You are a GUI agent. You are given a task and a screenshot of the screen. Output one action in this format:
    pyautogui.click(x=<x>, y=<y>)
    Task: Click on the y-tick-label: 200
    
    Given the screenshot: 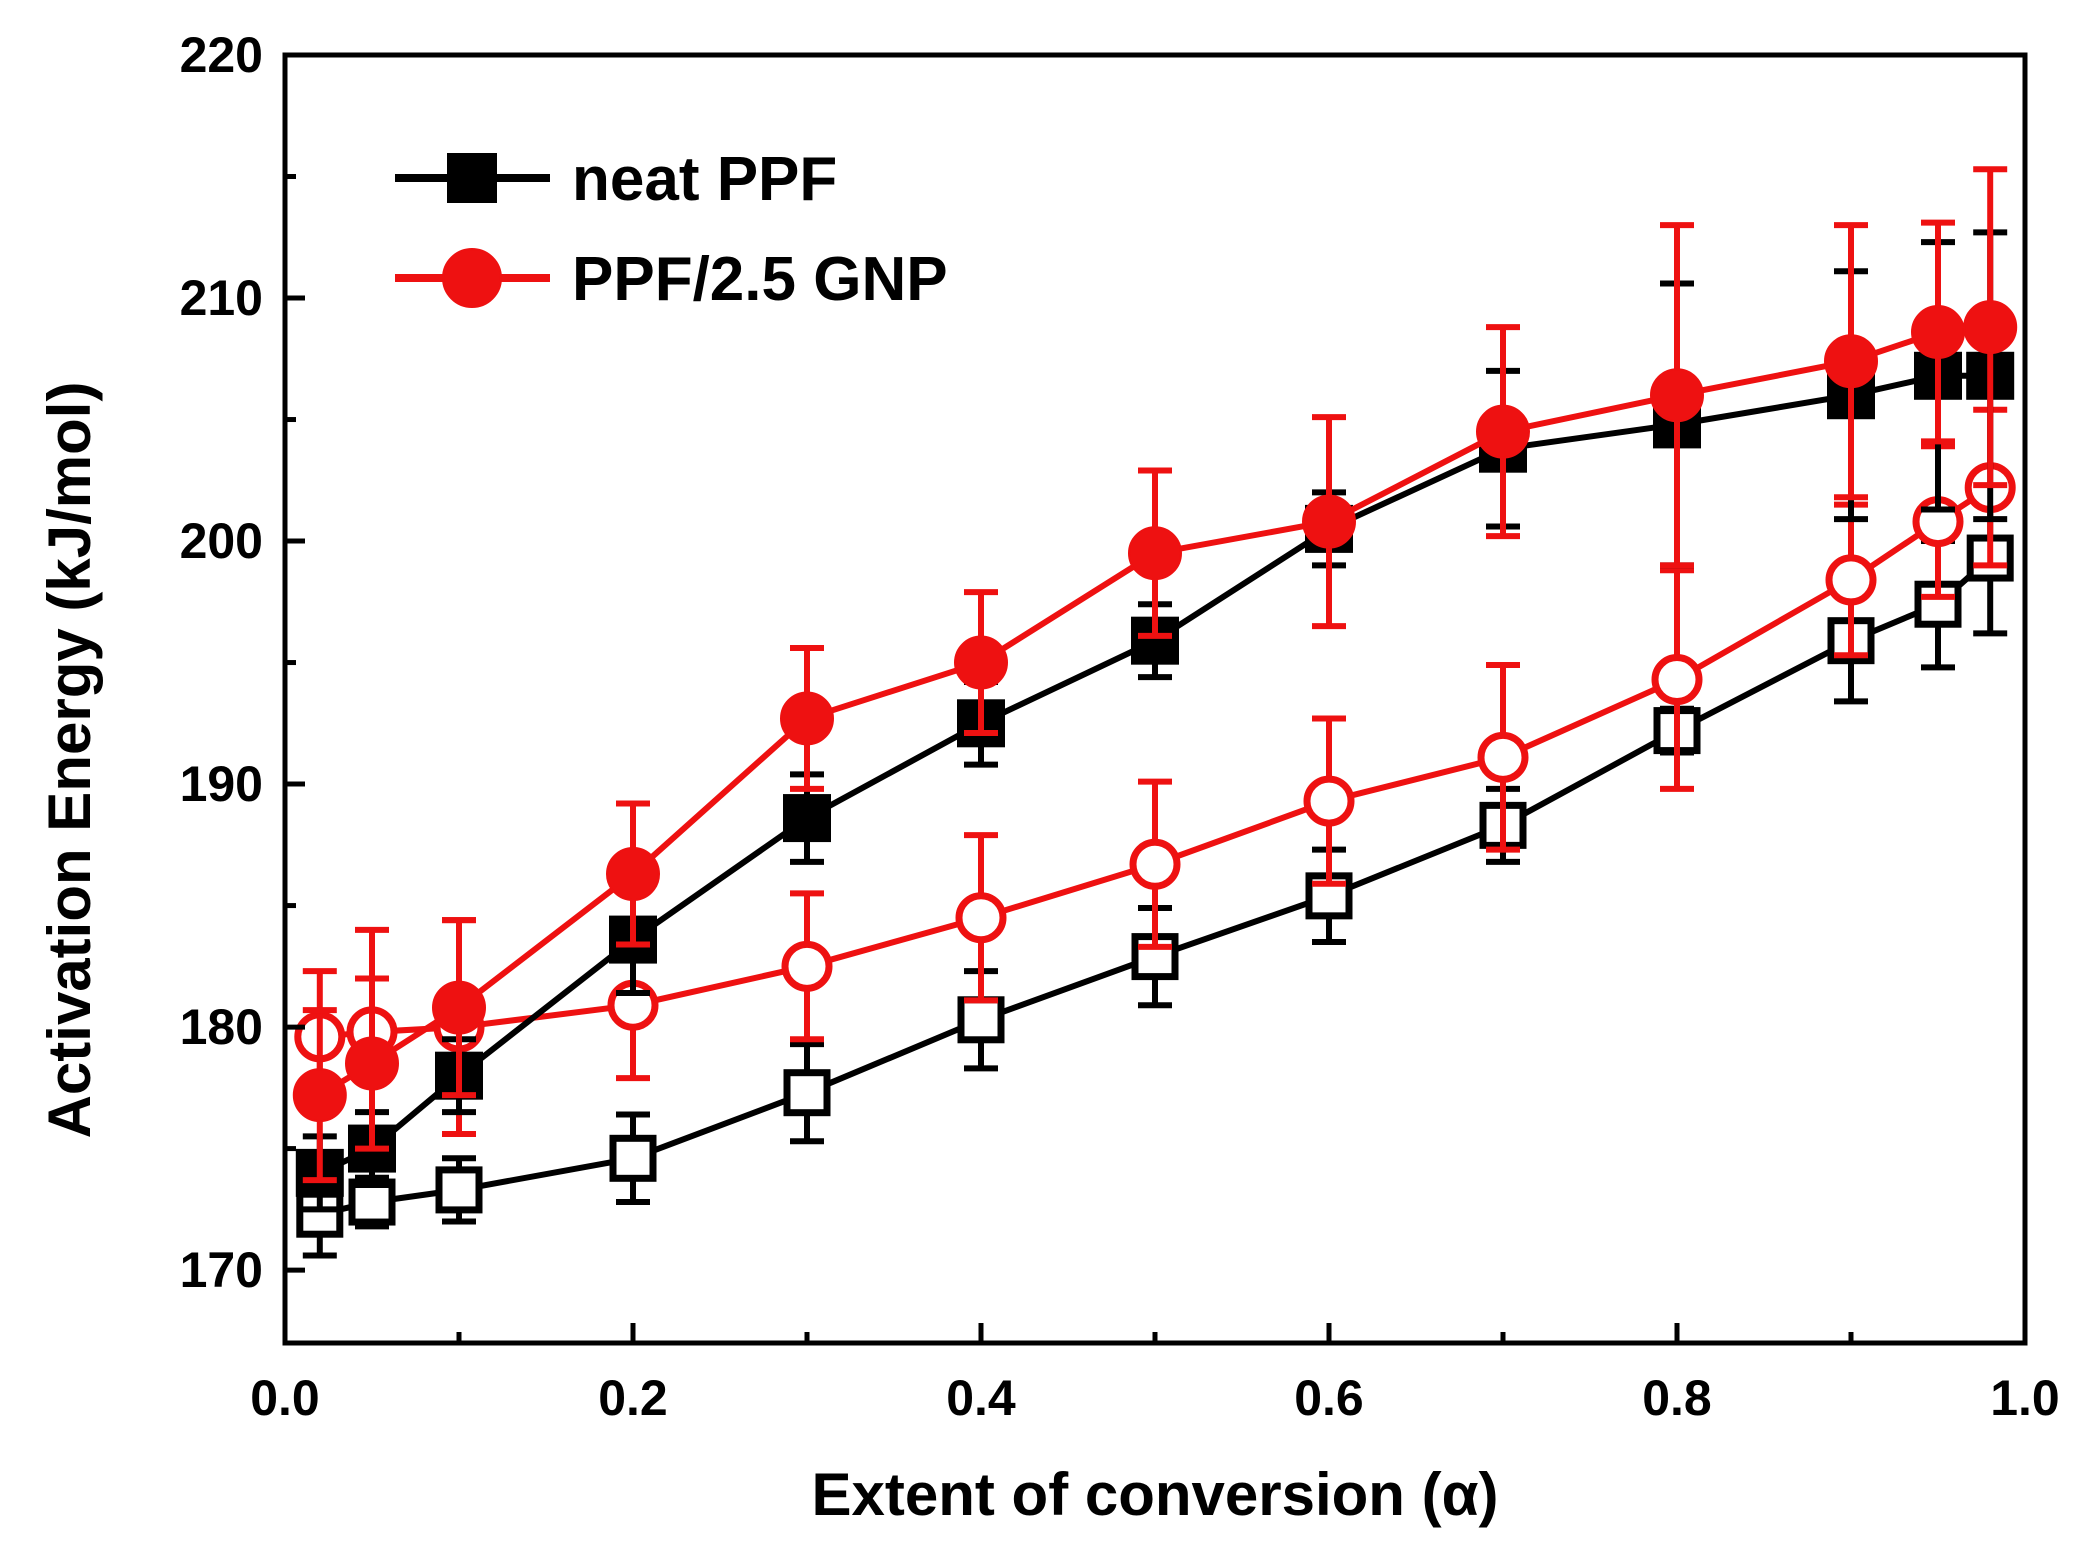 What is the action you would take?
    pyautogui.click(x=221, y=541)
    